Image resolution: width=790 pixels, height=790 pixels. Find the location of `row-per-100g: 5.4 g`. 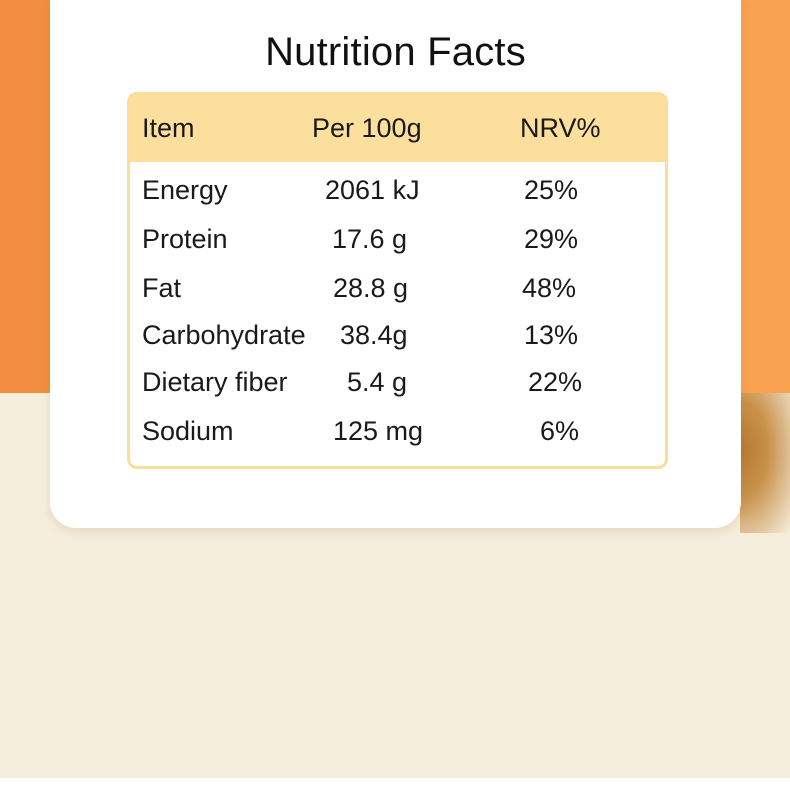

row-per-100g: 5.4 g is located at coordinates (377, 382).